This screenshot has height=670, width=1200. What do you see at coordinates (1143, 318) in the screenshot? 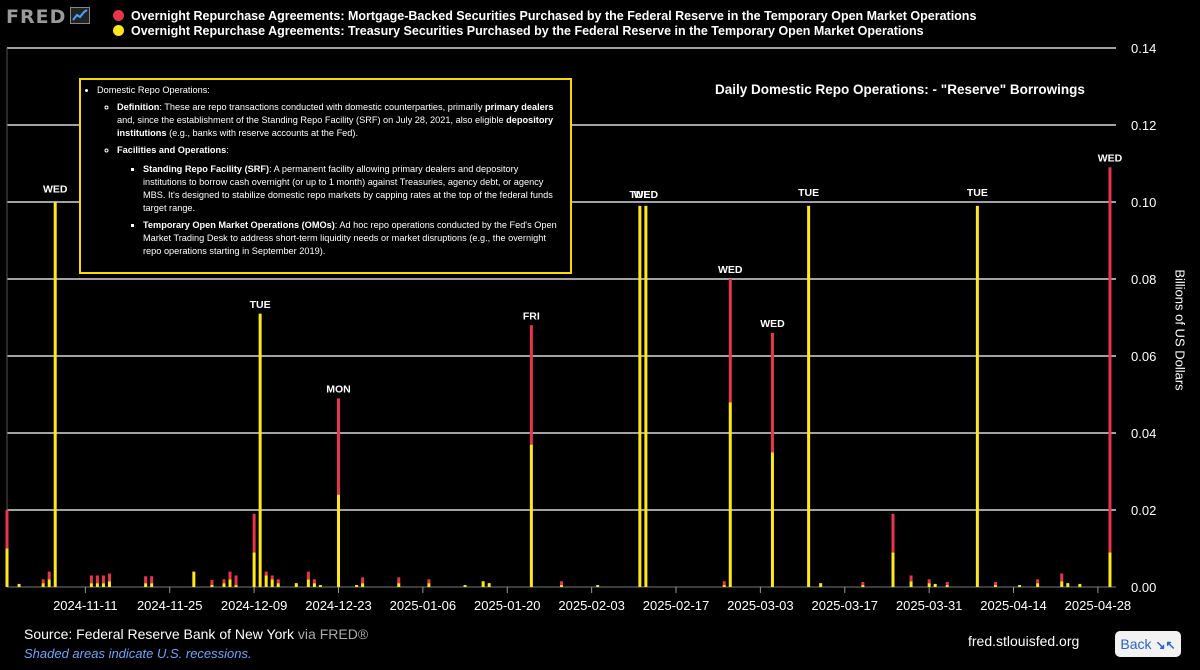
I see `y-tick-labels: 0.00 0.02 0.04 0.06 0.08 0.10 0.12 0.14` at bounding box center [1143, 318].